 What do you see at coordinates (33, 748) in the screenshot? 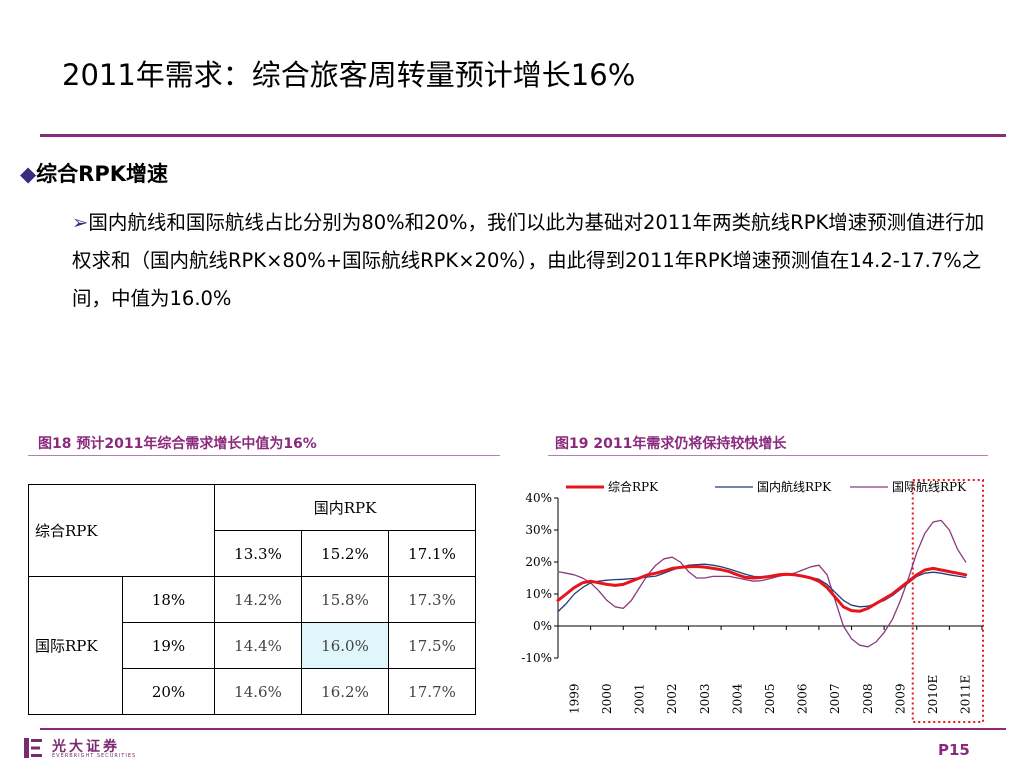
I see `everbright-logo-icon` at bounding box center [33, 748].